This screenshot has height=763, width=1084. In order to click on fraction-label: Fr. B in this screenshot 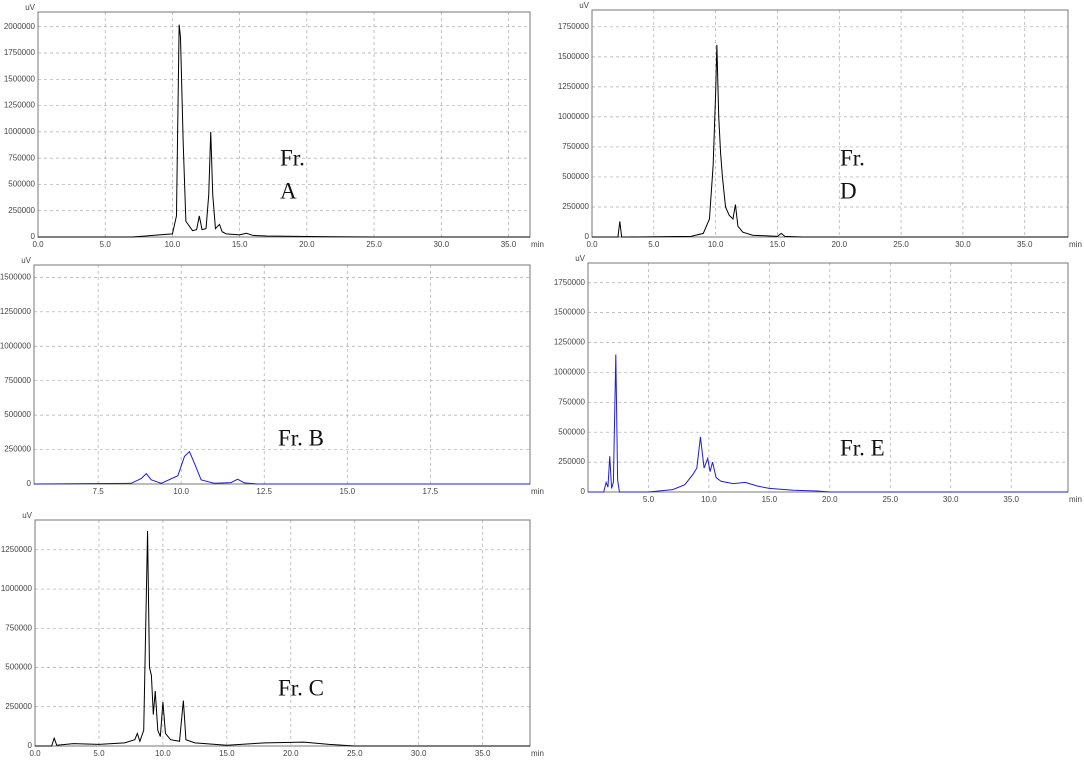, I will do `click(301, 437)`.